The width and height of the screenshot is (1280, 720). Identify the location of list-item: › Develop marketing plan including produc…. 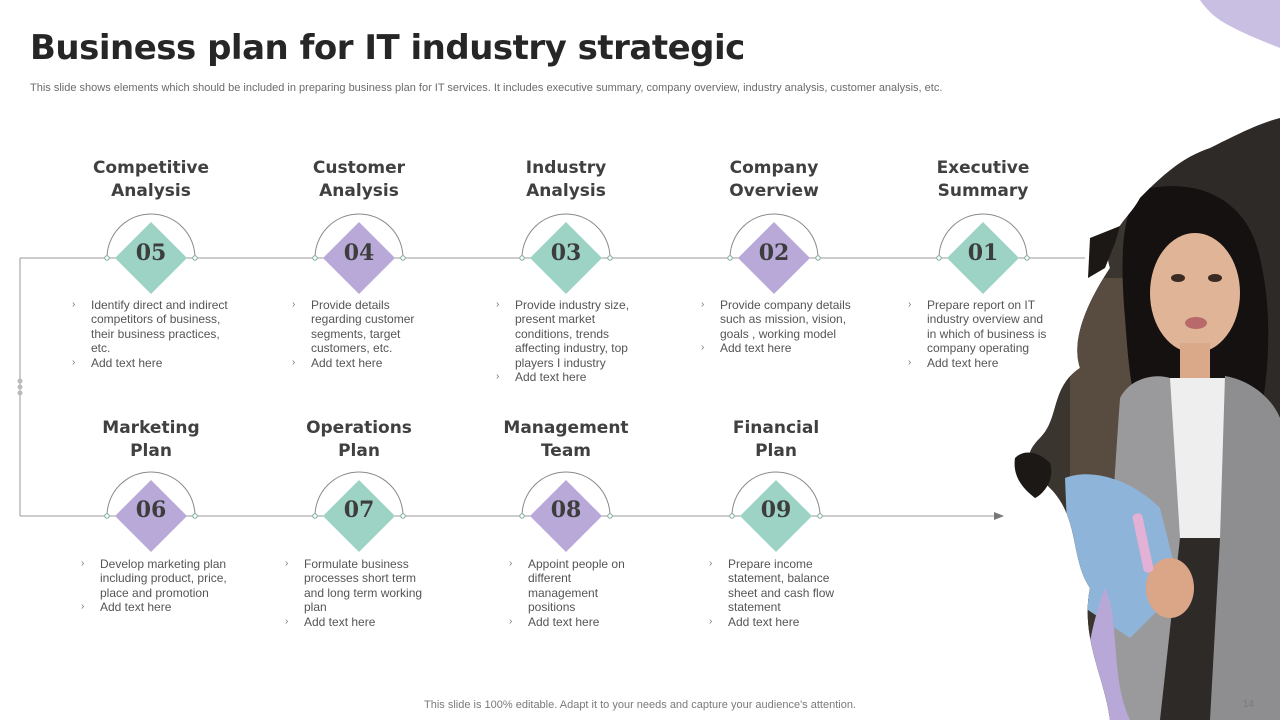
(154, 578).